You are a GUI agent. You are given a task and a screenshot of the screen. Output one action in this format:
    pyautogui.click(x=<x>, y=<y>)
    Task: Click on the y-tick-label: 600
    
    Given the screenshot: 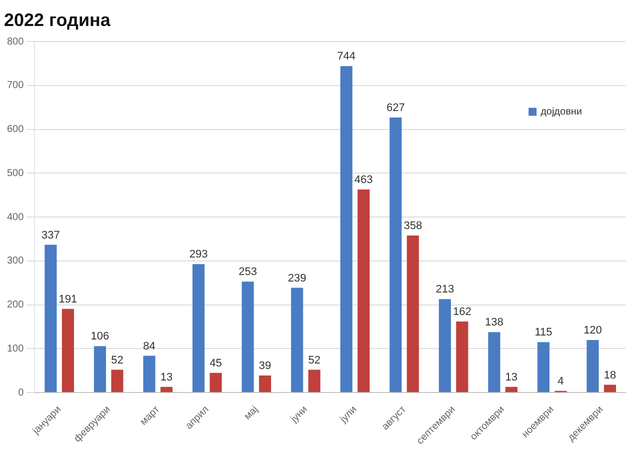 What is the action you would take?
    pyautogui.click(x=15, y=130)
    